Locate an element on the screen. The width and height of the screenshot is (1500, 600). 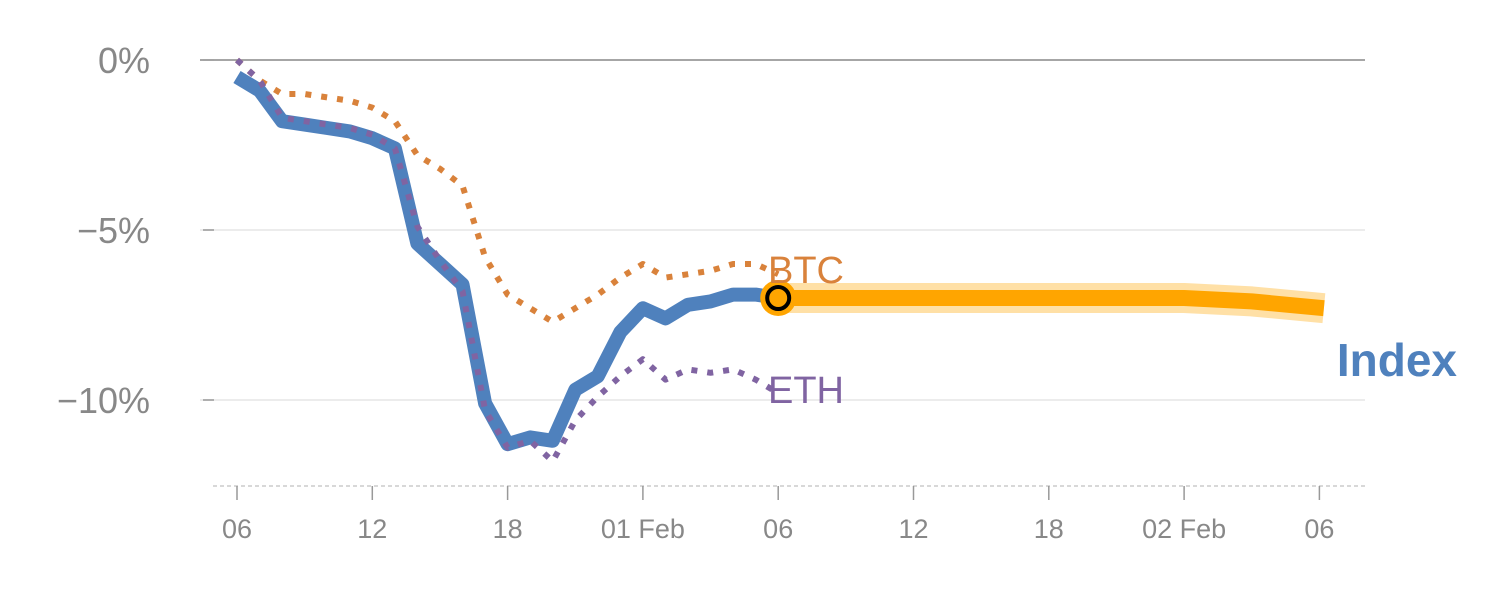
x-tick-label: 02 Feb is located at coordinates (1184, 529).